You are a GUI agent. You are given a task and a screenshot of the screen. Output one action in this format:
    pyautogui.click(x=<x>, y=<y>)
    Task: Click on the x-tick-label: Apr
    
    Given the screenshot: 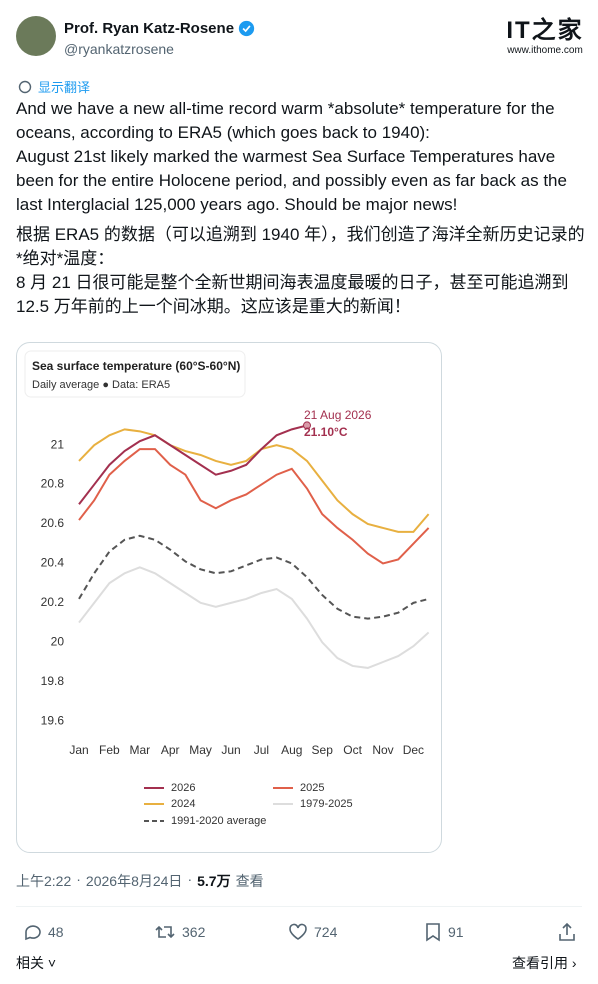 What is the action you would take?
    pyautogui.click(x=170, y=750)
    